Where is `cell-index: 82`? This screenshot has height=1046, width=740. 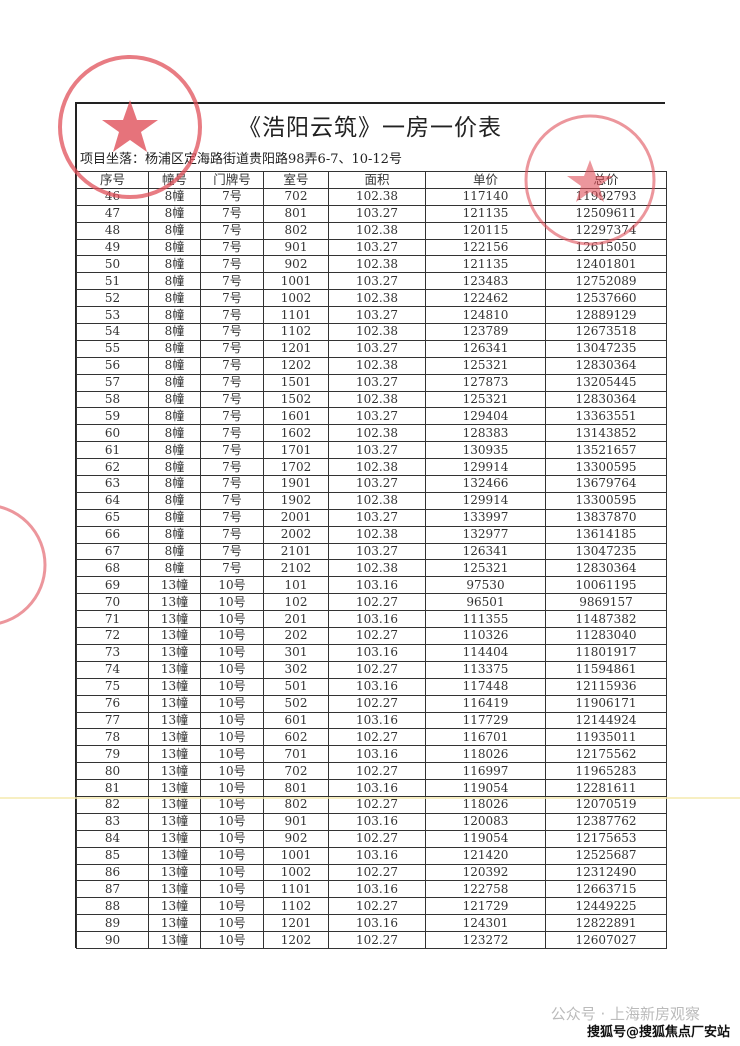
cell-index: 82 is located at coordinates (112, 804).